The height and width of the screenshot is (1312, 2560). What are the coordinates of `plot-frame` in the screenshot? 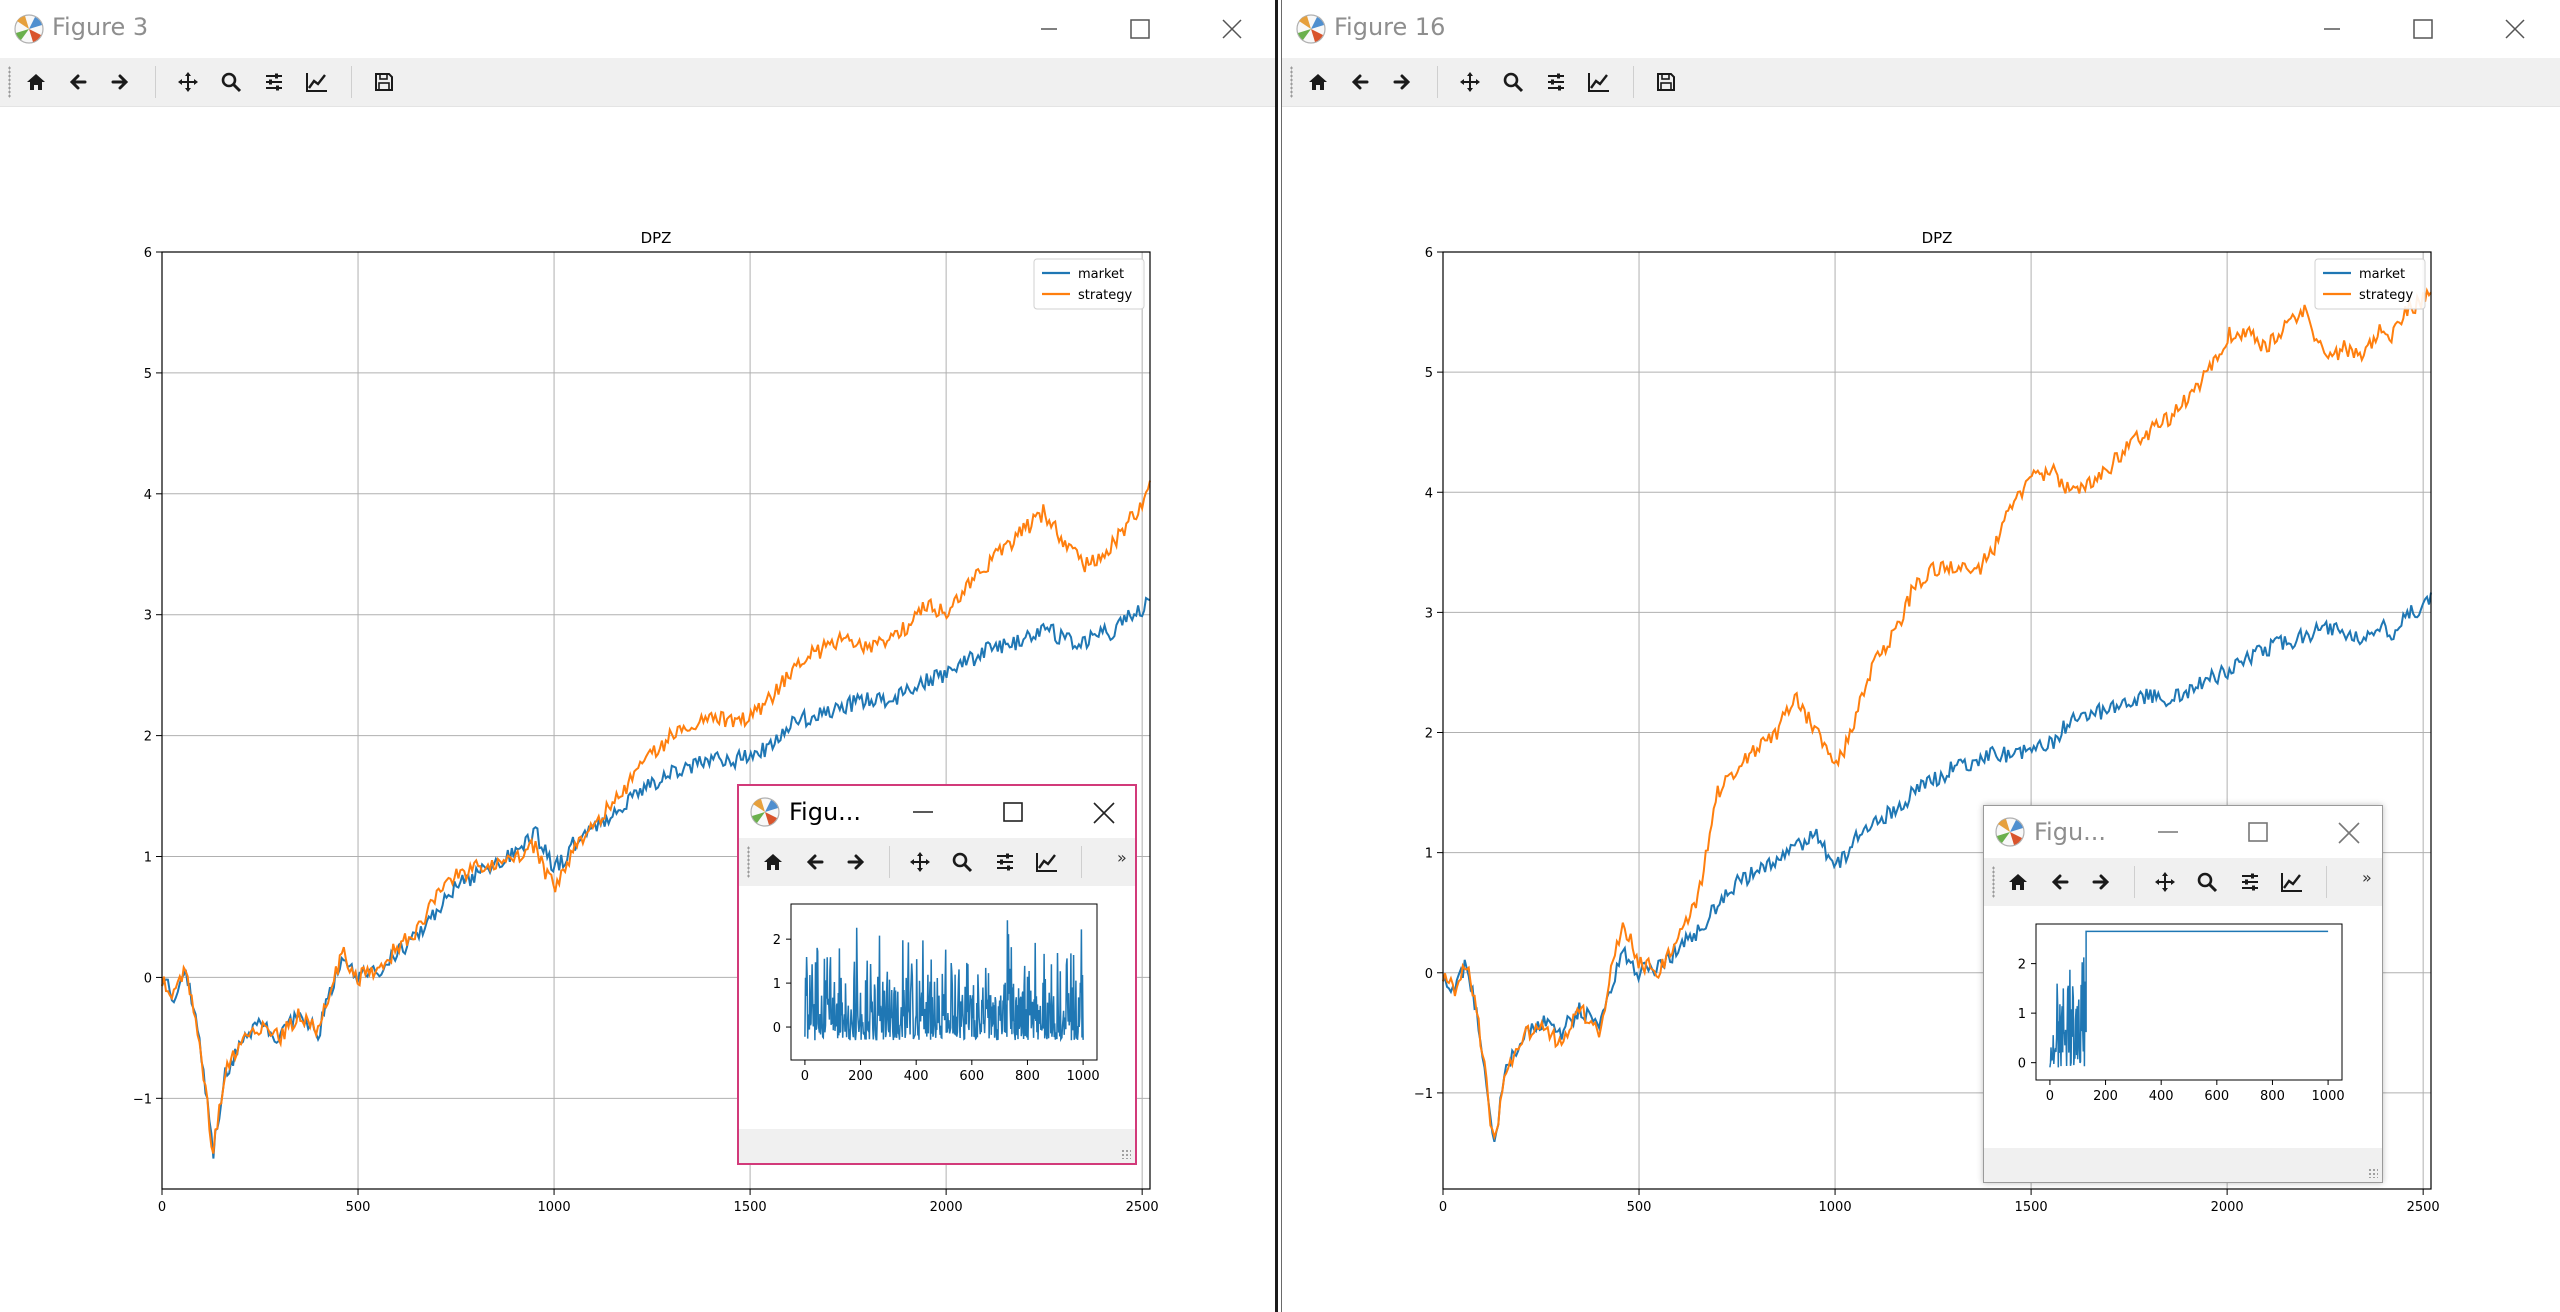 It's located at (2189, 1002).